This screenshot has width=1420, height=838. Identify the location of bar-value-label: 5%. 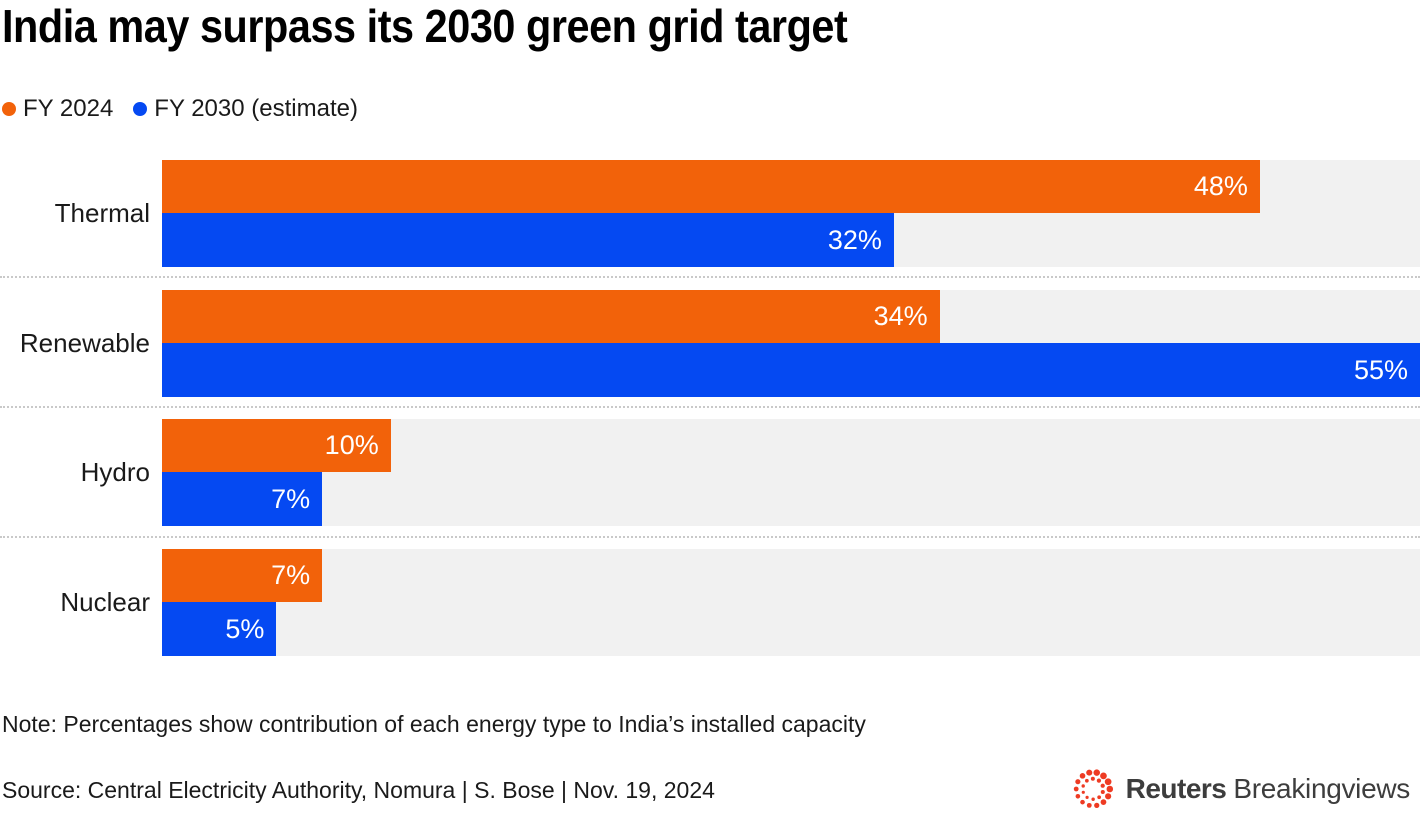
(245, 628).